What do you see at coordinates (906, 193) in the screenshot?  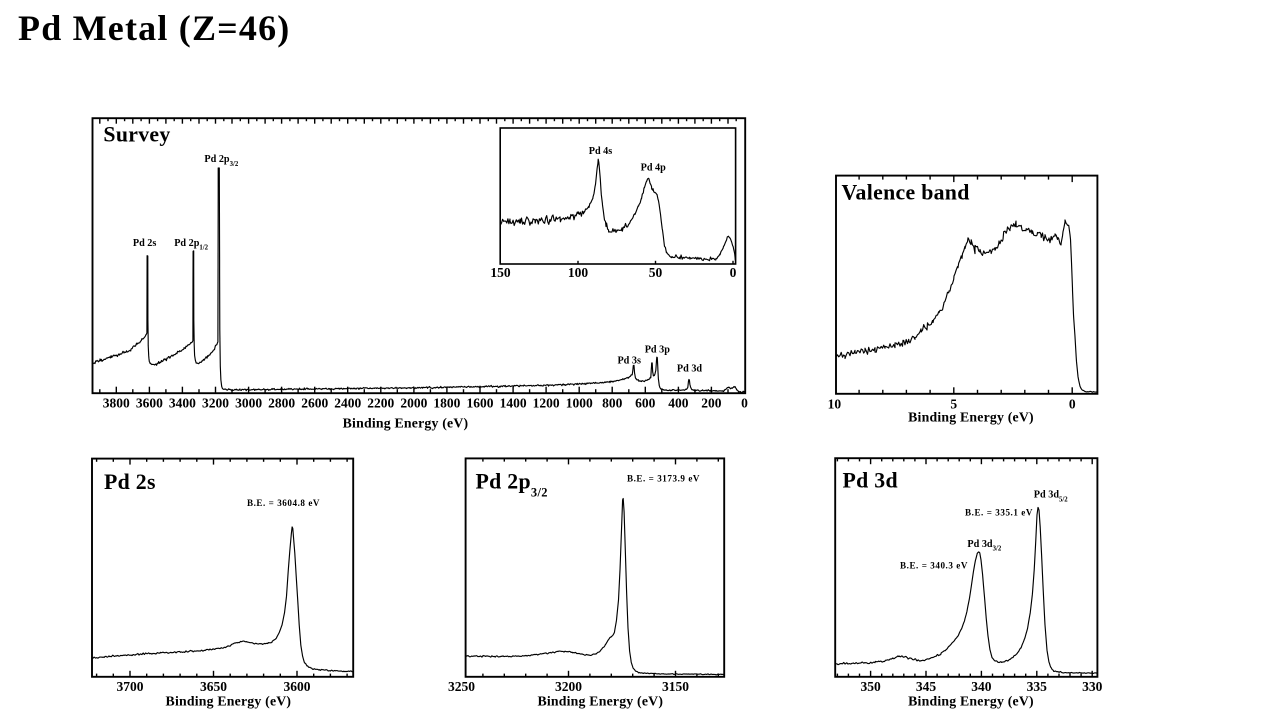 I see `svg-text: Valence band` at bounding box center [906, 193].